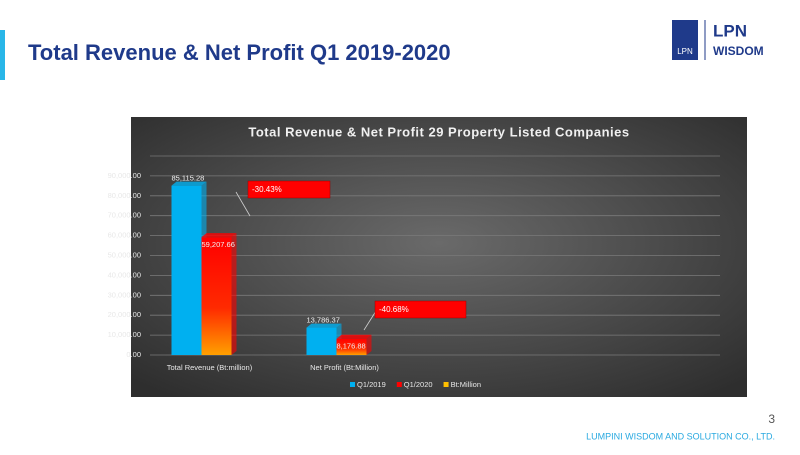 Image resolution: width=800 pixels, height=455 pixels. What do you see at coordinates (344, 367) in the screenshot?
I see `x-tick-label: Net Profit (Bt:Million)` at bounding box center [344, 367].